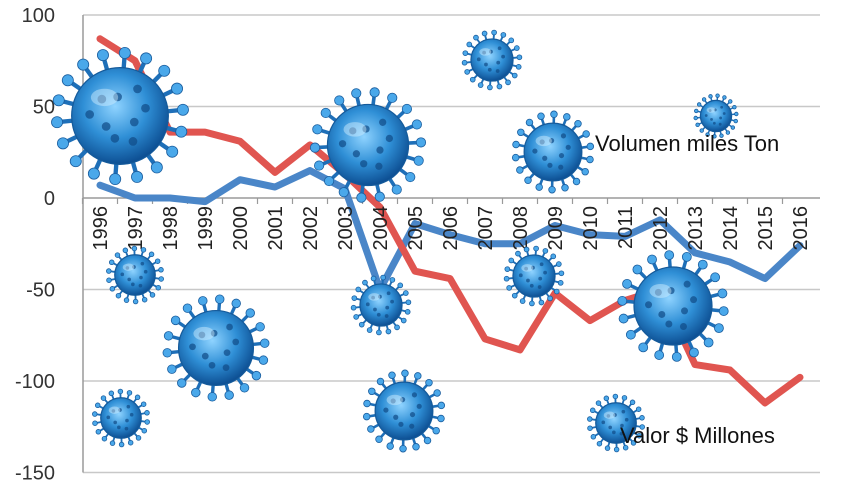 The width and height of the screenshot is (850, 486). Describe the element at coordinates (486, 228) in the screenshot. I see `x-tick-label: 2007` at that location.